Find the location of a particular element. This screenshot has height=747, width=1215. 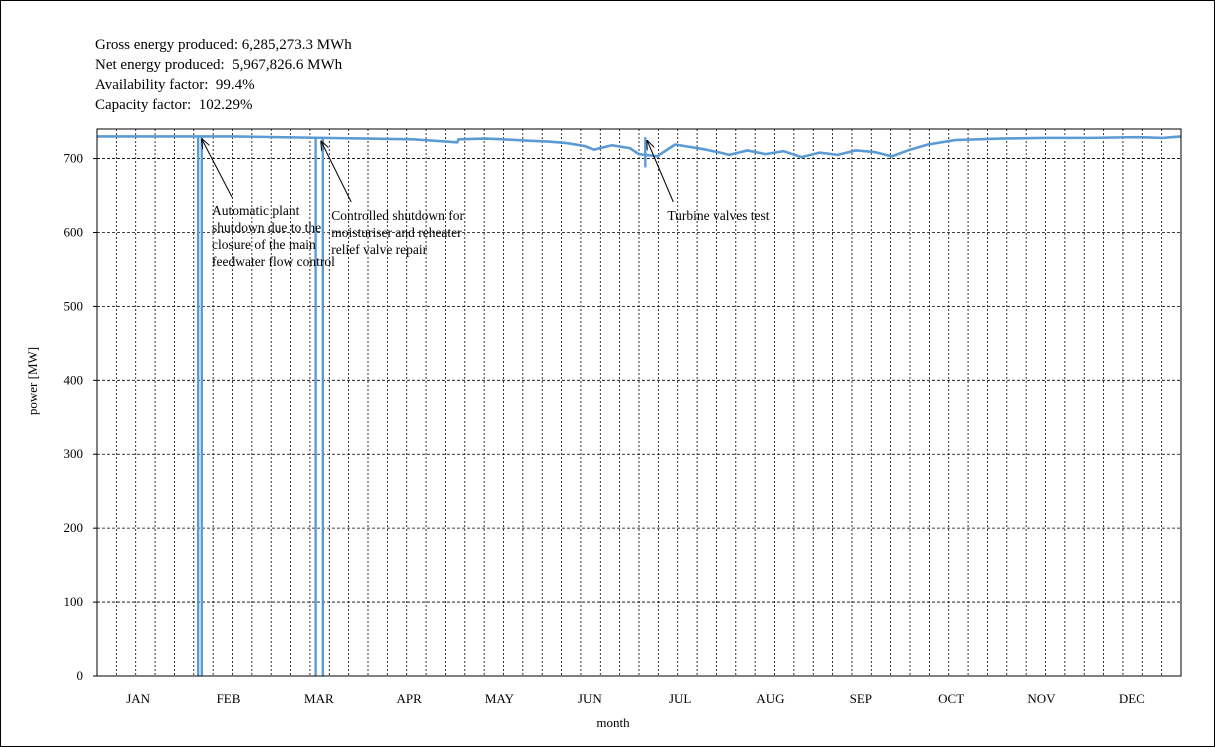

availability-factor-text: Availability factor: 99.4% is located at coordinates (175, 85).